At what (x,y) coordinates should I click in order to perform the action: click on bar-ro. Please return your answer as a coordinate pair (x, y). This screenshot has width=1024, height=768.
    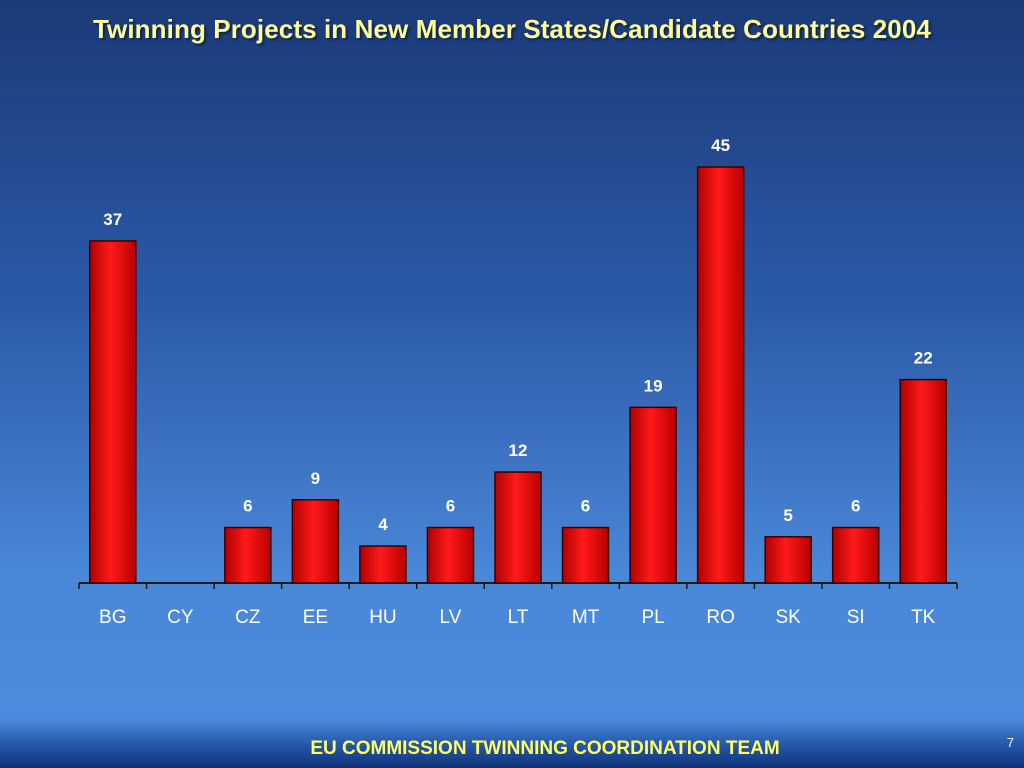
    Looking at the image, I should click on (720, 375).